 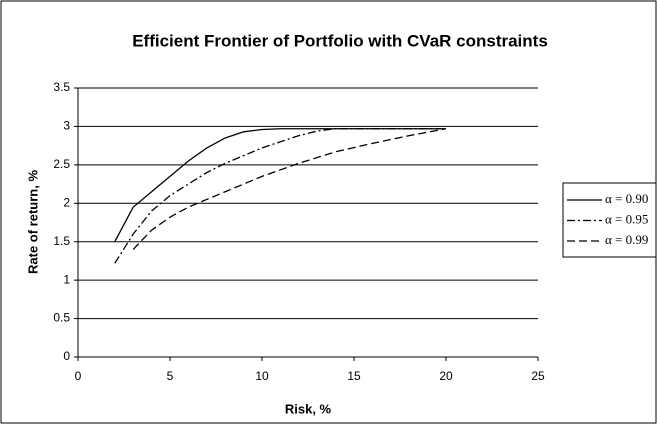 What do you see at coordinates (446, 376) in the screenshot?
I see `x-tick-label: 20` at bounding box center [446, 376].